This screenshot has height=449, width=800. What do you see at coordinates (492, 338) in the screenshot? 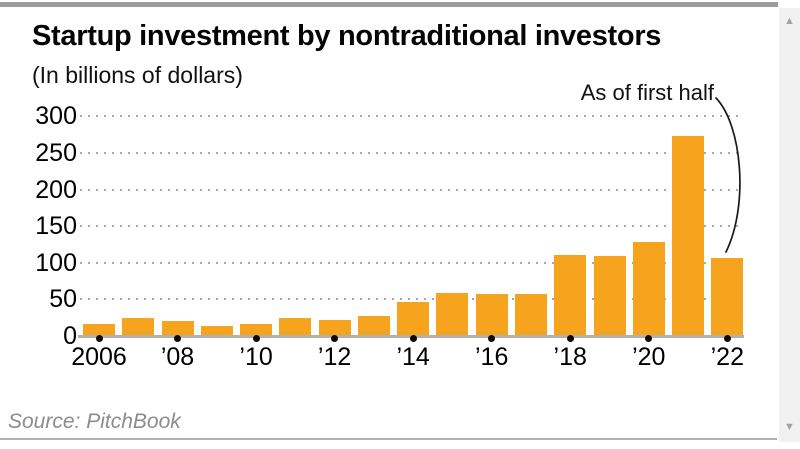
I see `x-tick-dot-2016` at bounding box center [492, 338].